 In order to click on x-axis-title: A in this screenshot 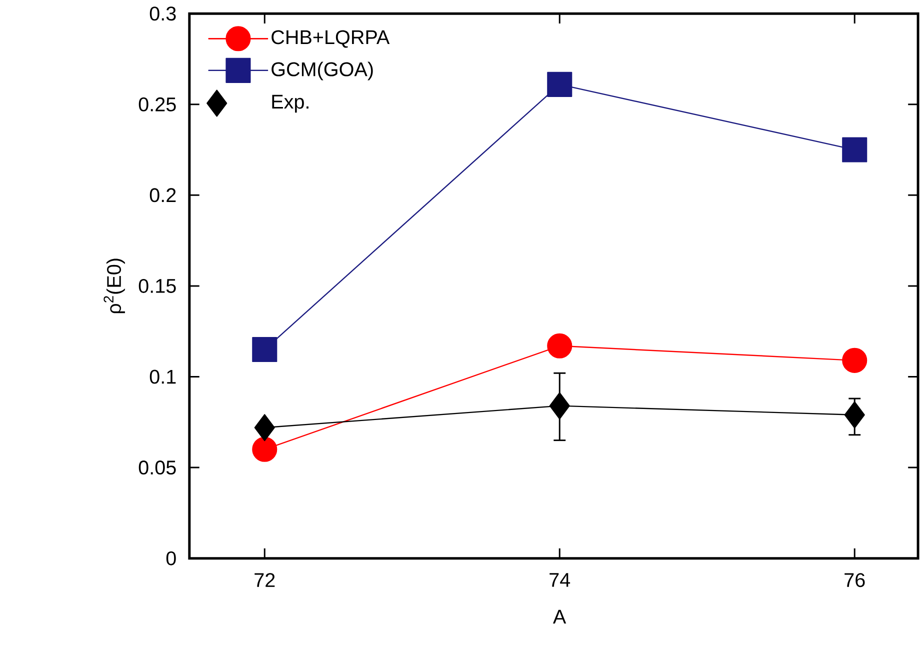, I will do `click(559, 617)`.